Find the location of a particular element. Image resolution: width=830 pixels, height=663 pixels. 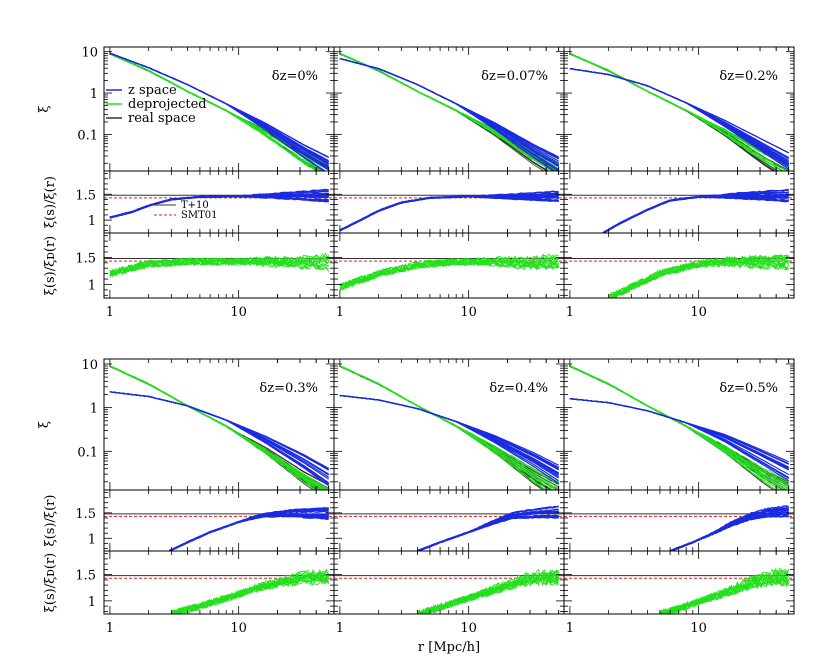

subplot-frame-bot is located at coordinates (219, 582).